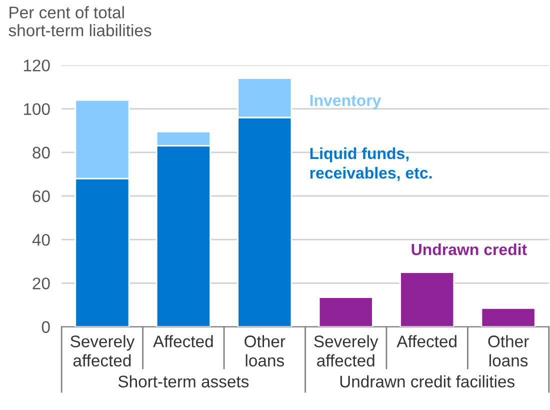  Describe the element at coordinates (469, 249) in the screenshot. I see `series-label: Undrawn credit` at that location.